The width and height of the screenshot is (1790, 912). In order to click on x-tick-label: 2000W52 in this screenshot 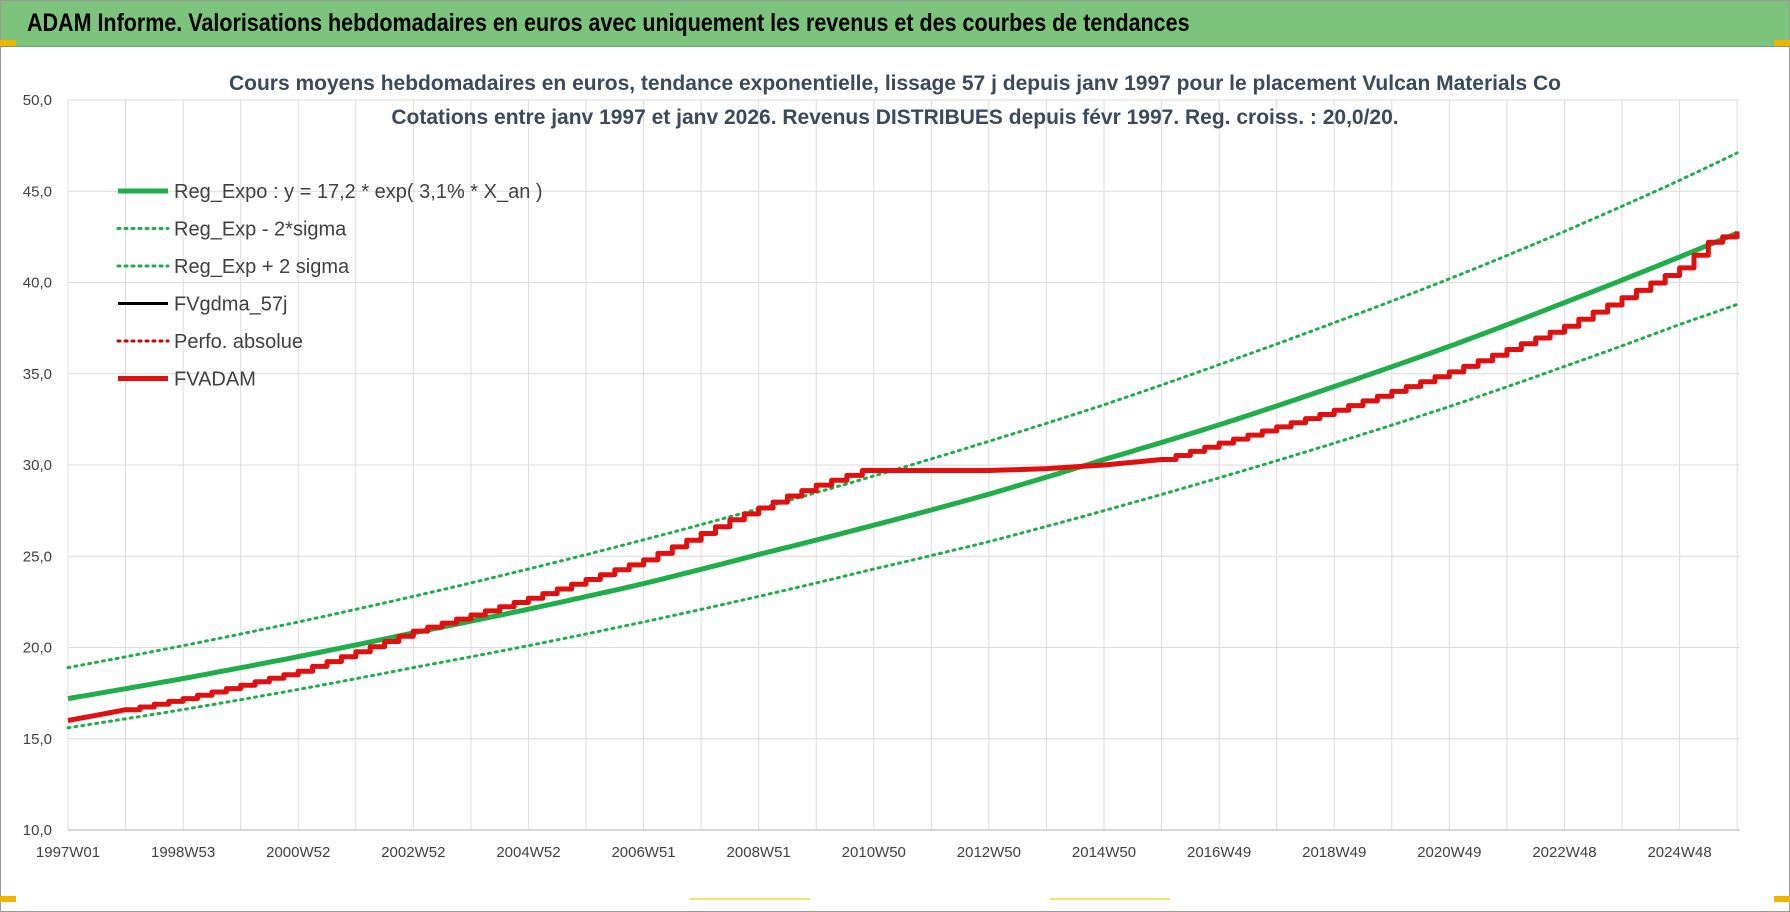, I will do `click(298, 852)`.